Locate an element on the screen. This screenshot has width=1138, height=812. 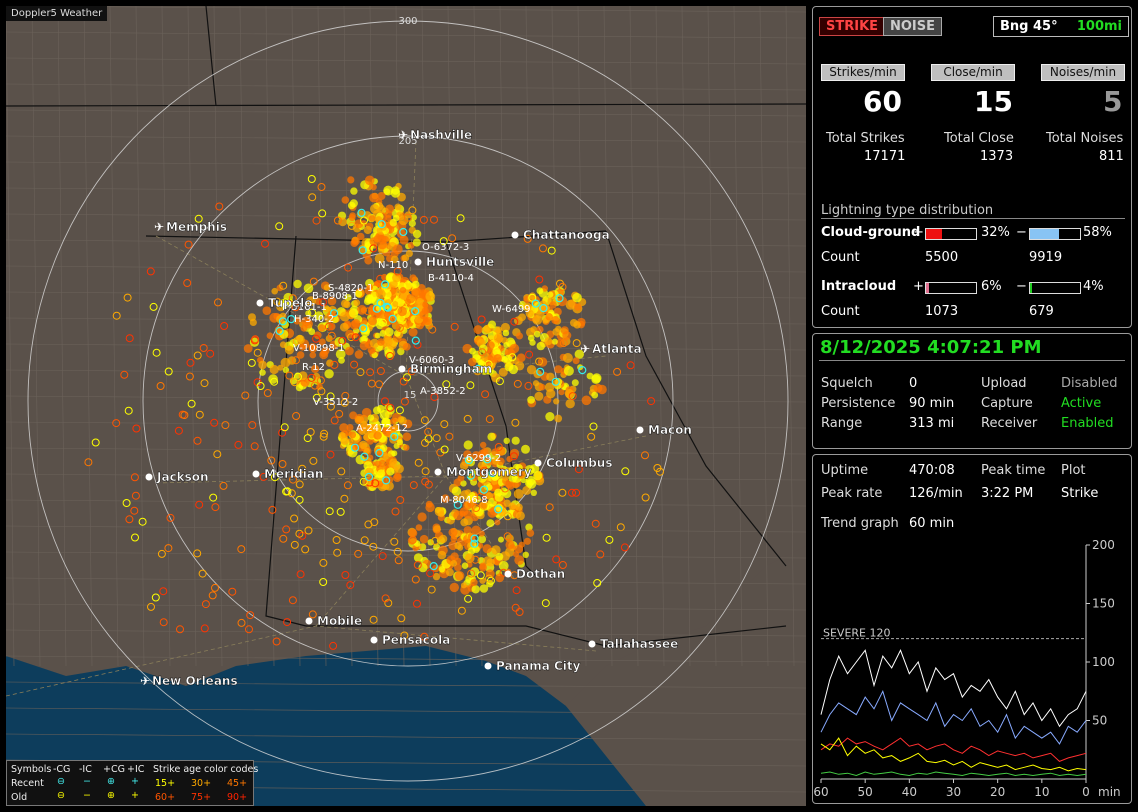
noise-mode-button: NOISE is located at coordinates (913, 26).